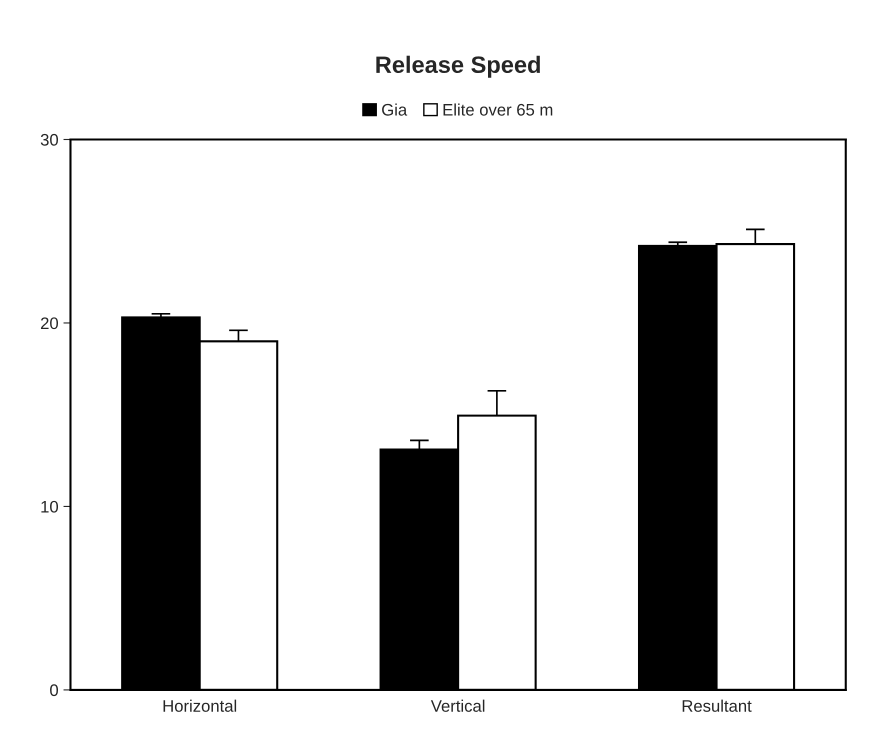 This screenshot has height=754, width=881. I want to click on x-tick-label: Resultant, so click(717, 706).